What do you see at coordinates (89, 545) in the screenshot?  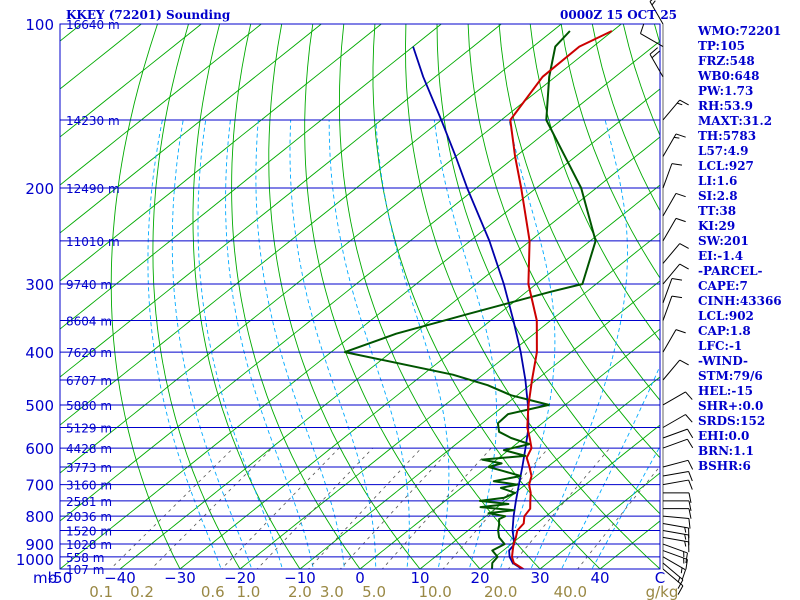 I see `height-label: 1028 m` at bounding box center [89, 545].